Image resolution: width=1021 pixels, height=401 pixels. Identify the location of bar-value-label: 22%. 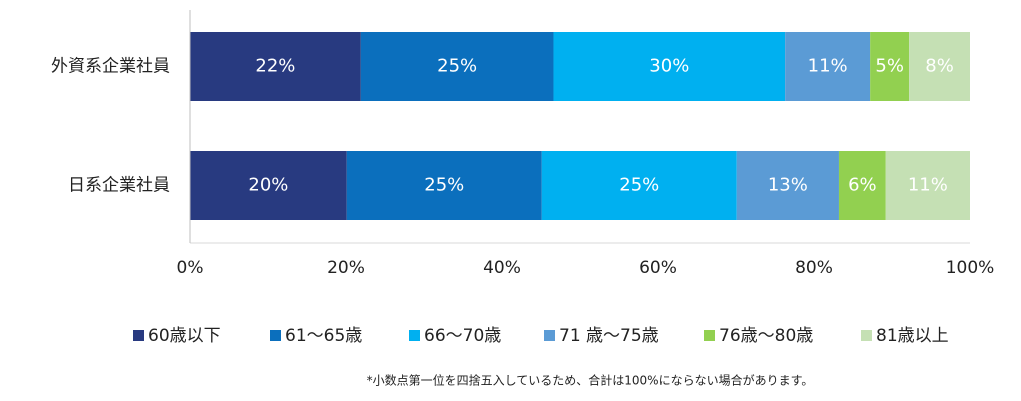
(275, 66).